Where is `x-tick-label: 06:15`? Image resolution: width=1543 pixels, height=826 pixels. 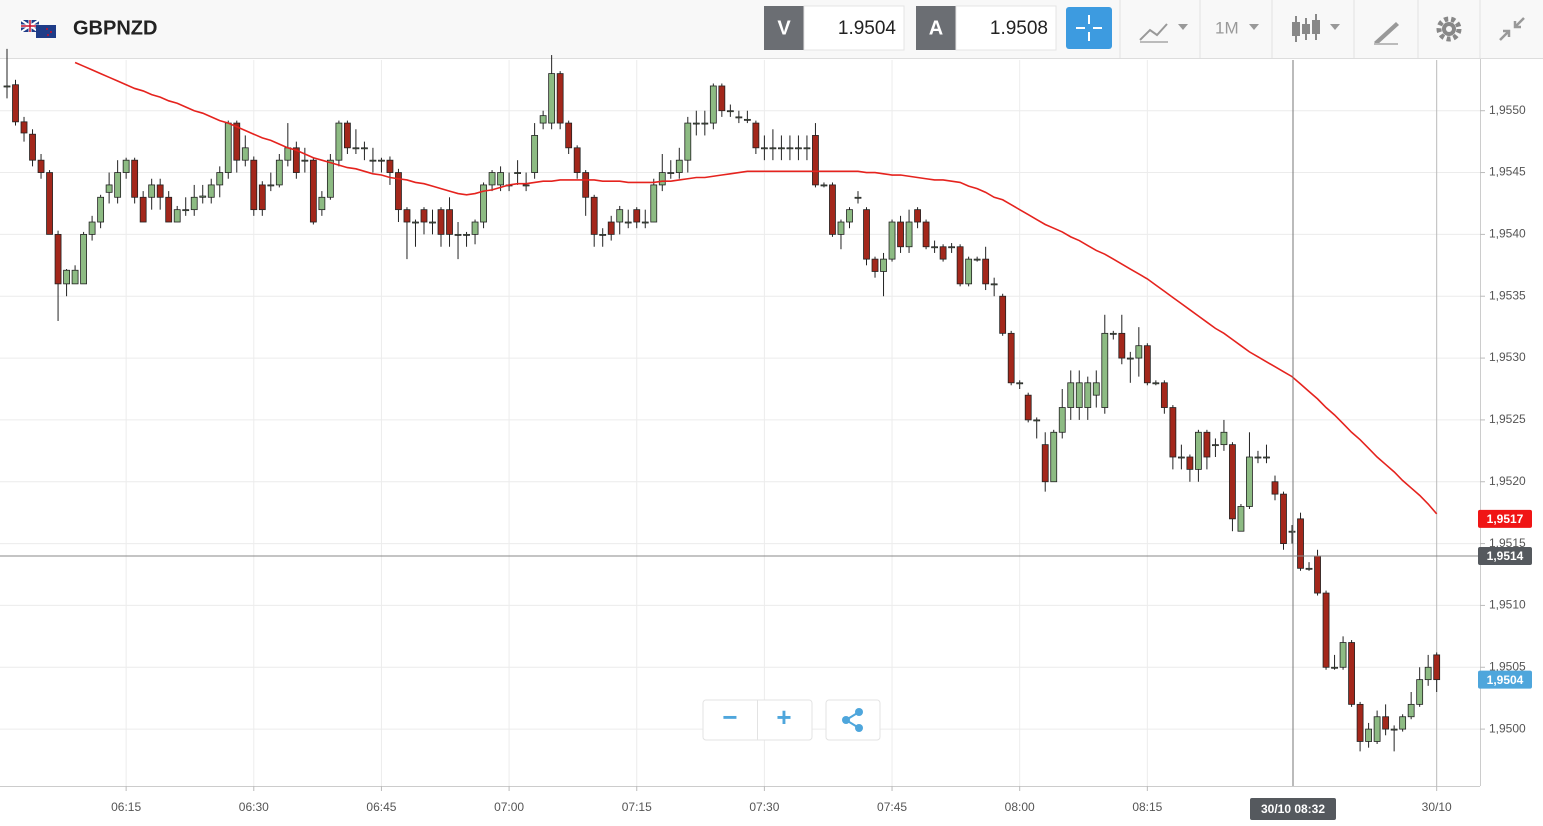 x-tick-label: 06:15 is located at coordinates (126, 807).